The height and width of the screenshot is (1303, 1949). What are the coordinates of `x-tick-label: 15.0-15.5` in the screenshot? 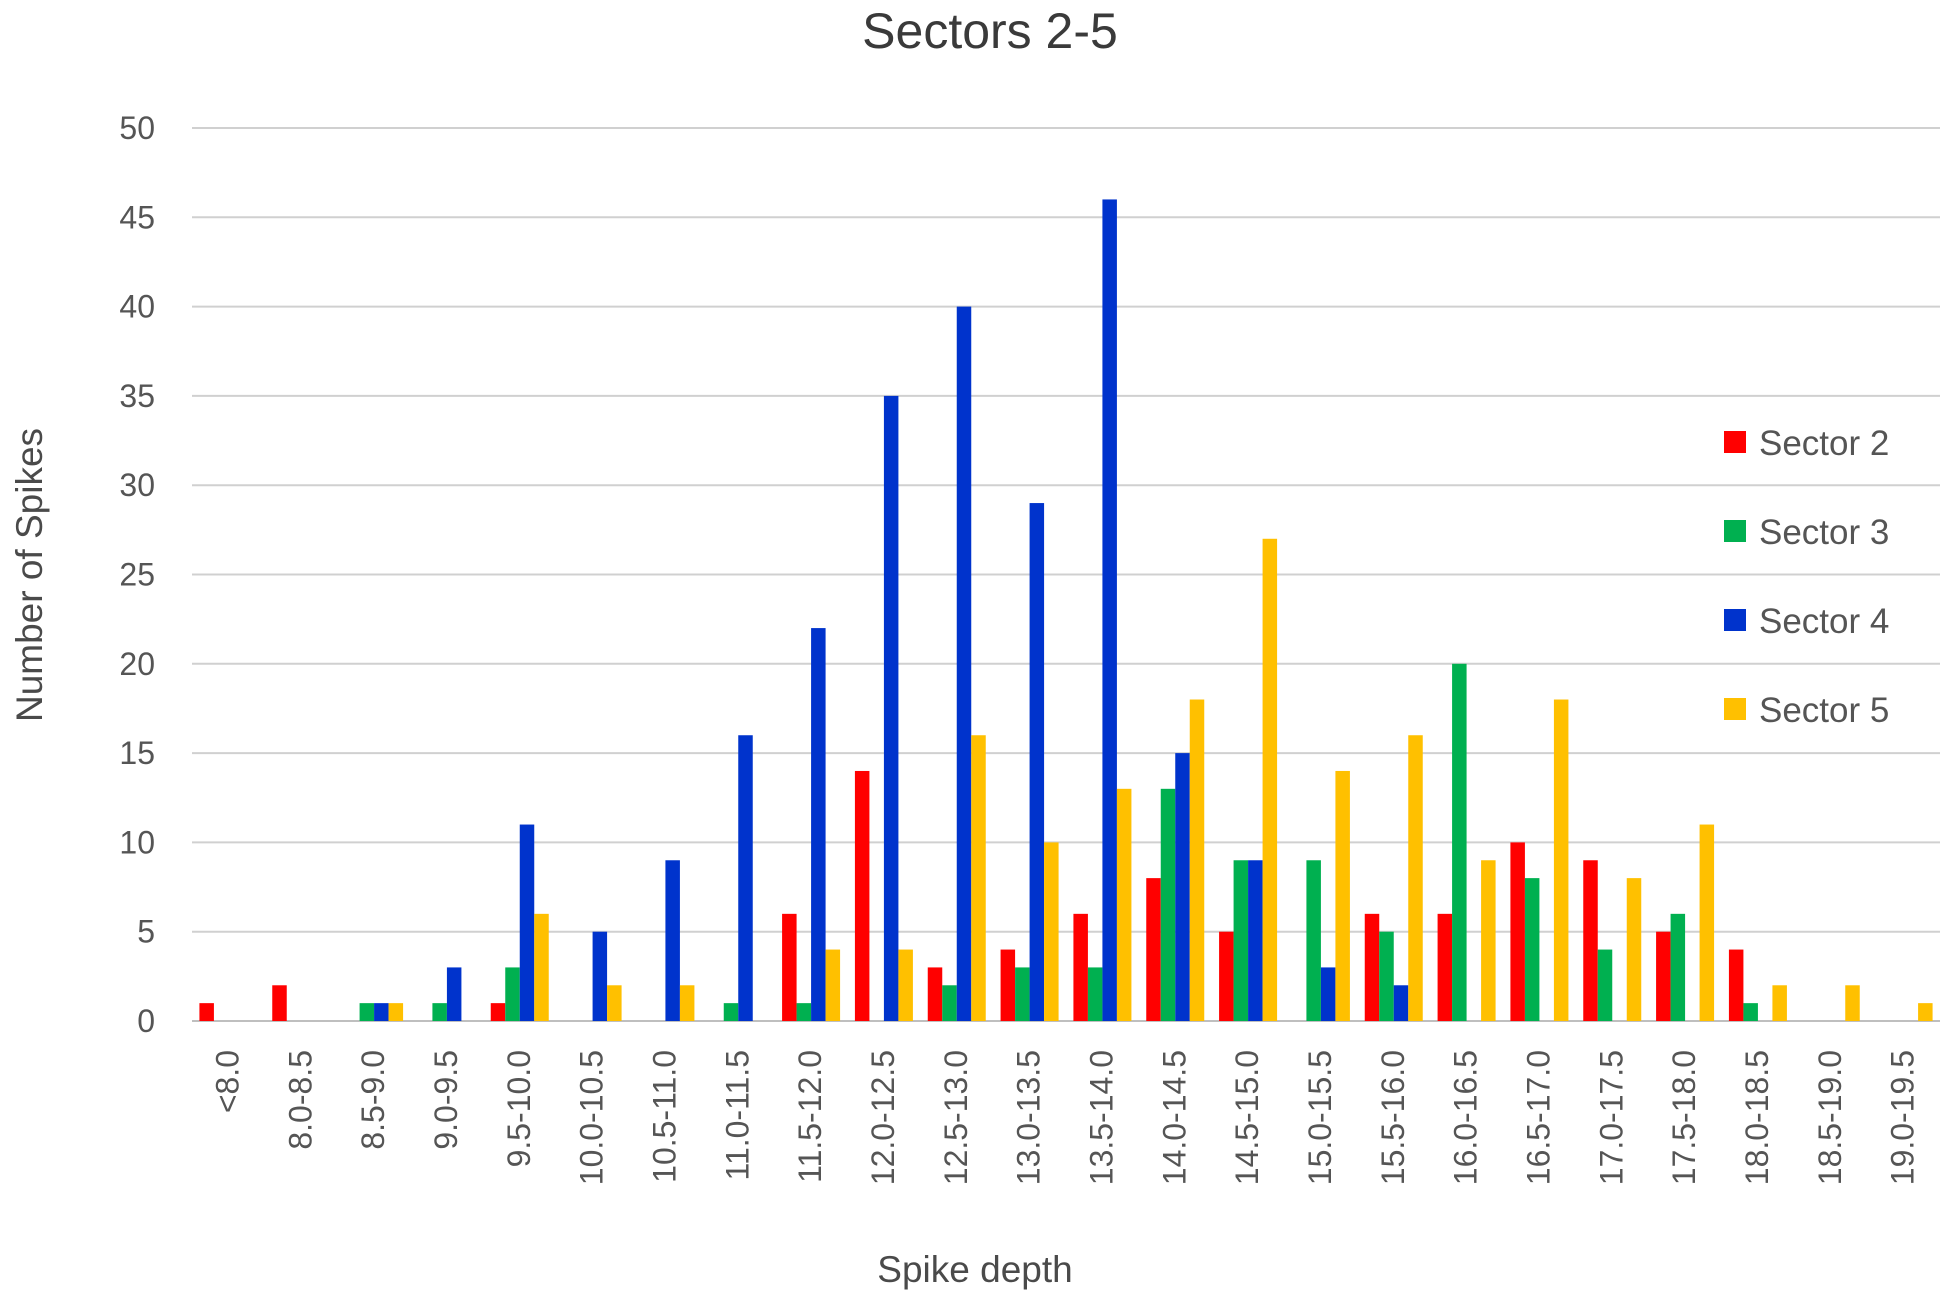 It's located at (1320, 1117).